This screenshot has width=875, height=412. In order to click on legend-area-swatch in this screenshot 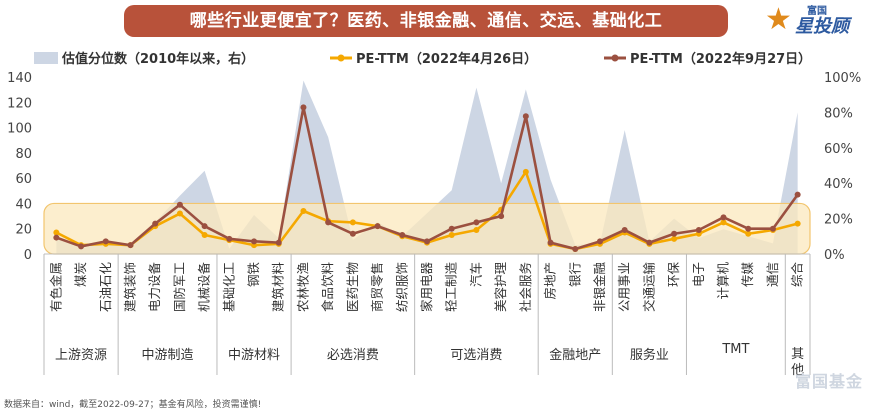, I will do `click(46, 58)`.